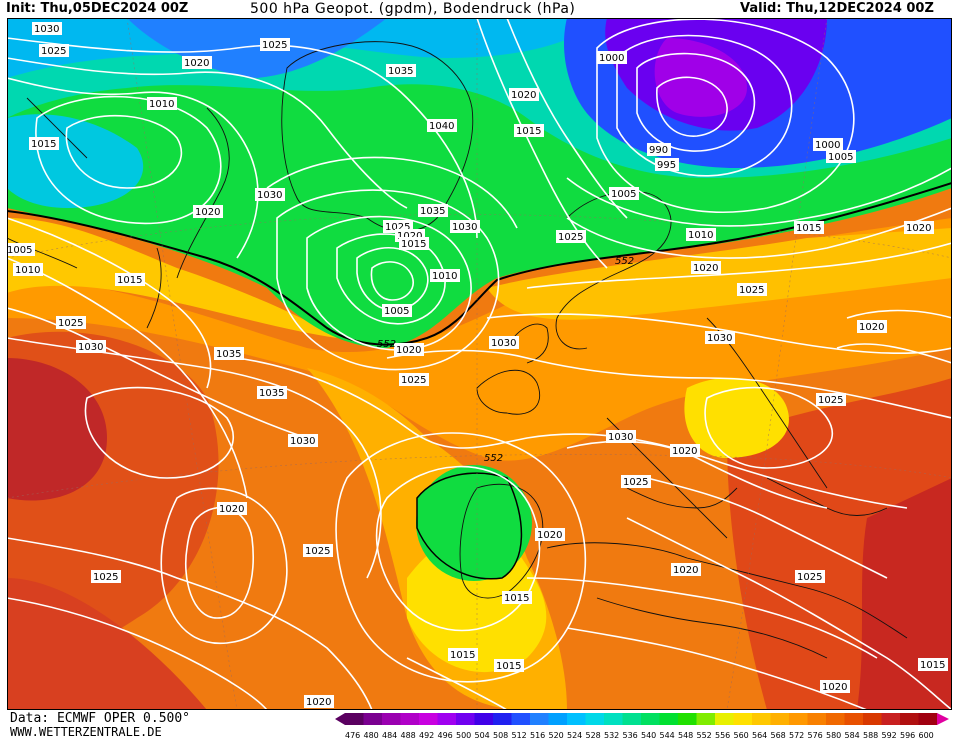 This screenshot has height=741, width=959. I want to click on legend-value-label: 576, so click(815, 735).